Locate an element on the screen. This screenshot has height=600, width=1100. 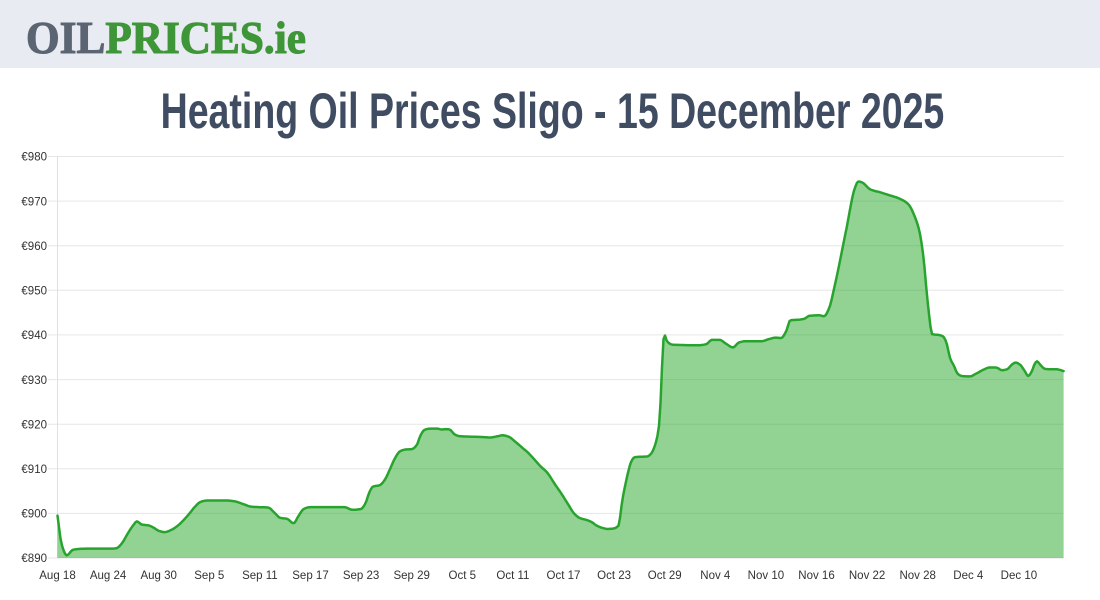
svg-text: Aug 18 is located at coordinates (57, 576).